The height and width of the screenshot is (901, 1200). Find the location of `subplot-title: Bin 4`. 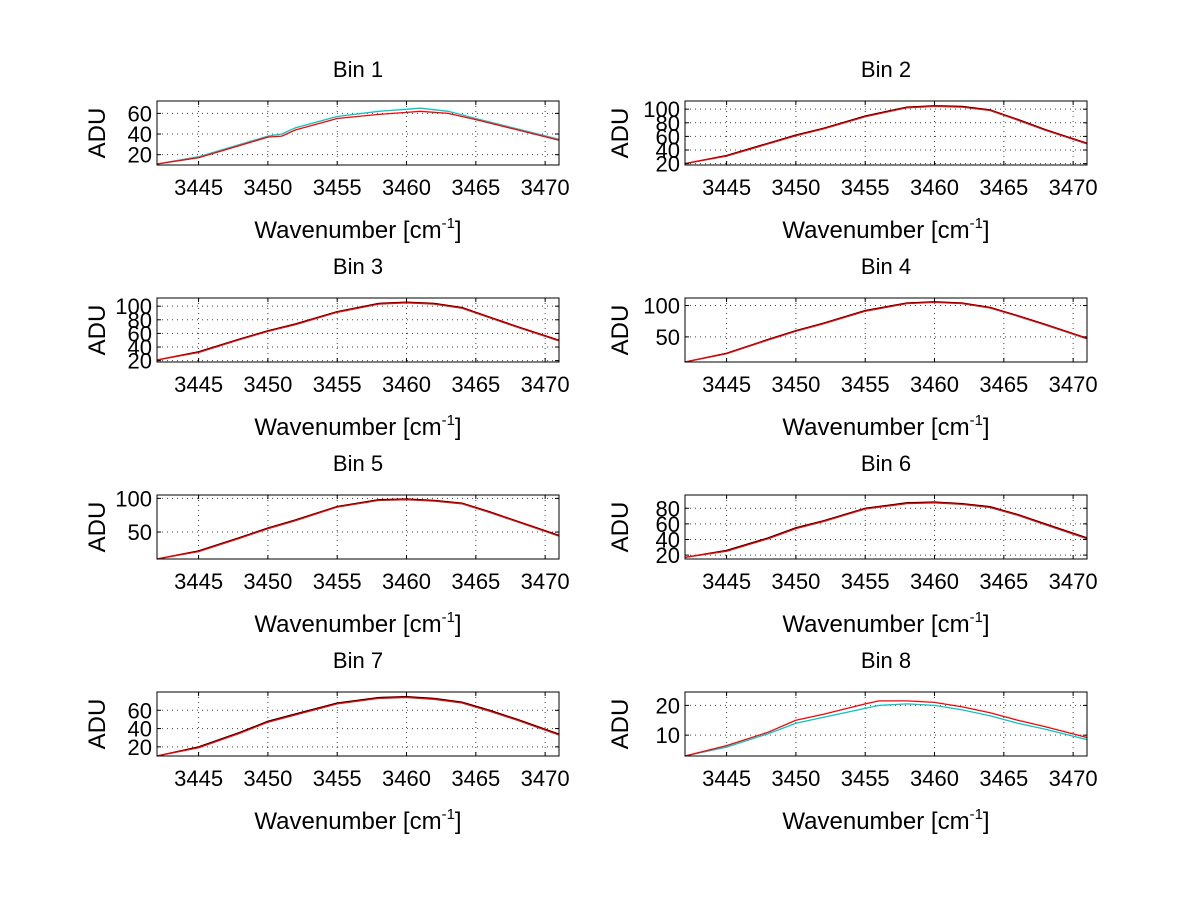

subplot-title: Bin 4 is located at coordinates (886, 266).